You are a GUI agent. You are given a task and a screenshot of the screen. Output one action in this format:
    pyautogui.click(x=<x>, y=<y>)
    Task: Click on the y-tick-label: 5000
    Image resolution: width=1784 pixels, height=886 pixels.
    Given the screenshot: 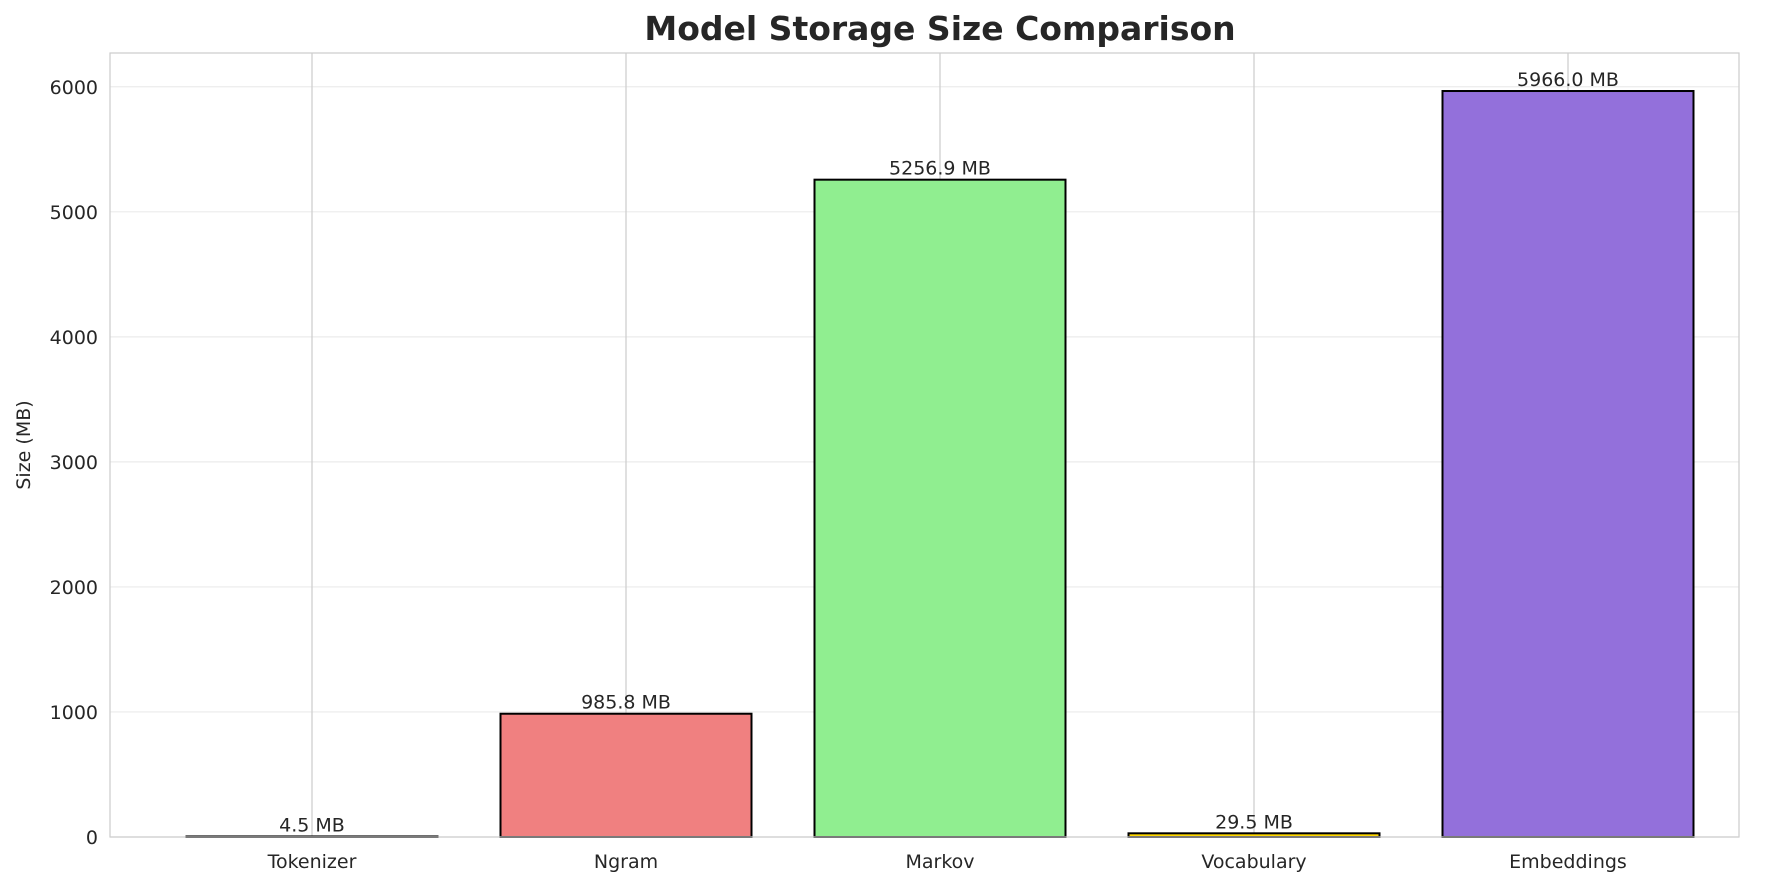 What is the action you would take?
    pyautogui.click(x=74, y=213)
    